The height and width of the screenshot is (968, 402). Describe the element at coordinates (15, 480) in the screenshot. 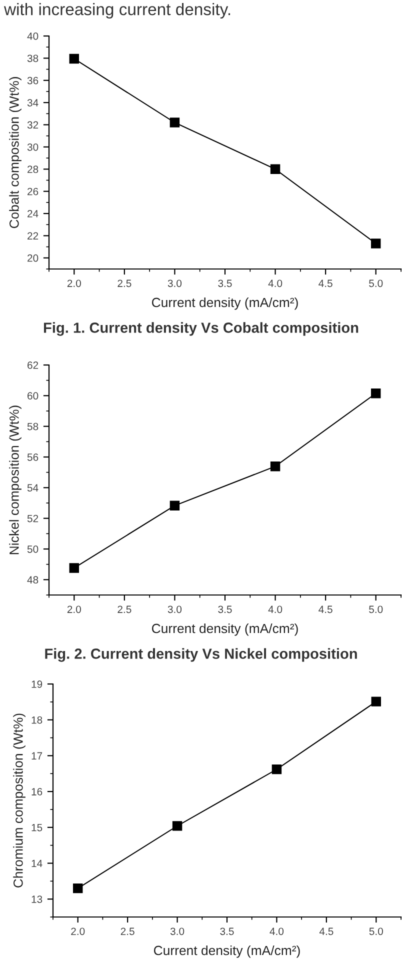

I see `y-axis-title: Nickel composition (Wt%)` at that location.